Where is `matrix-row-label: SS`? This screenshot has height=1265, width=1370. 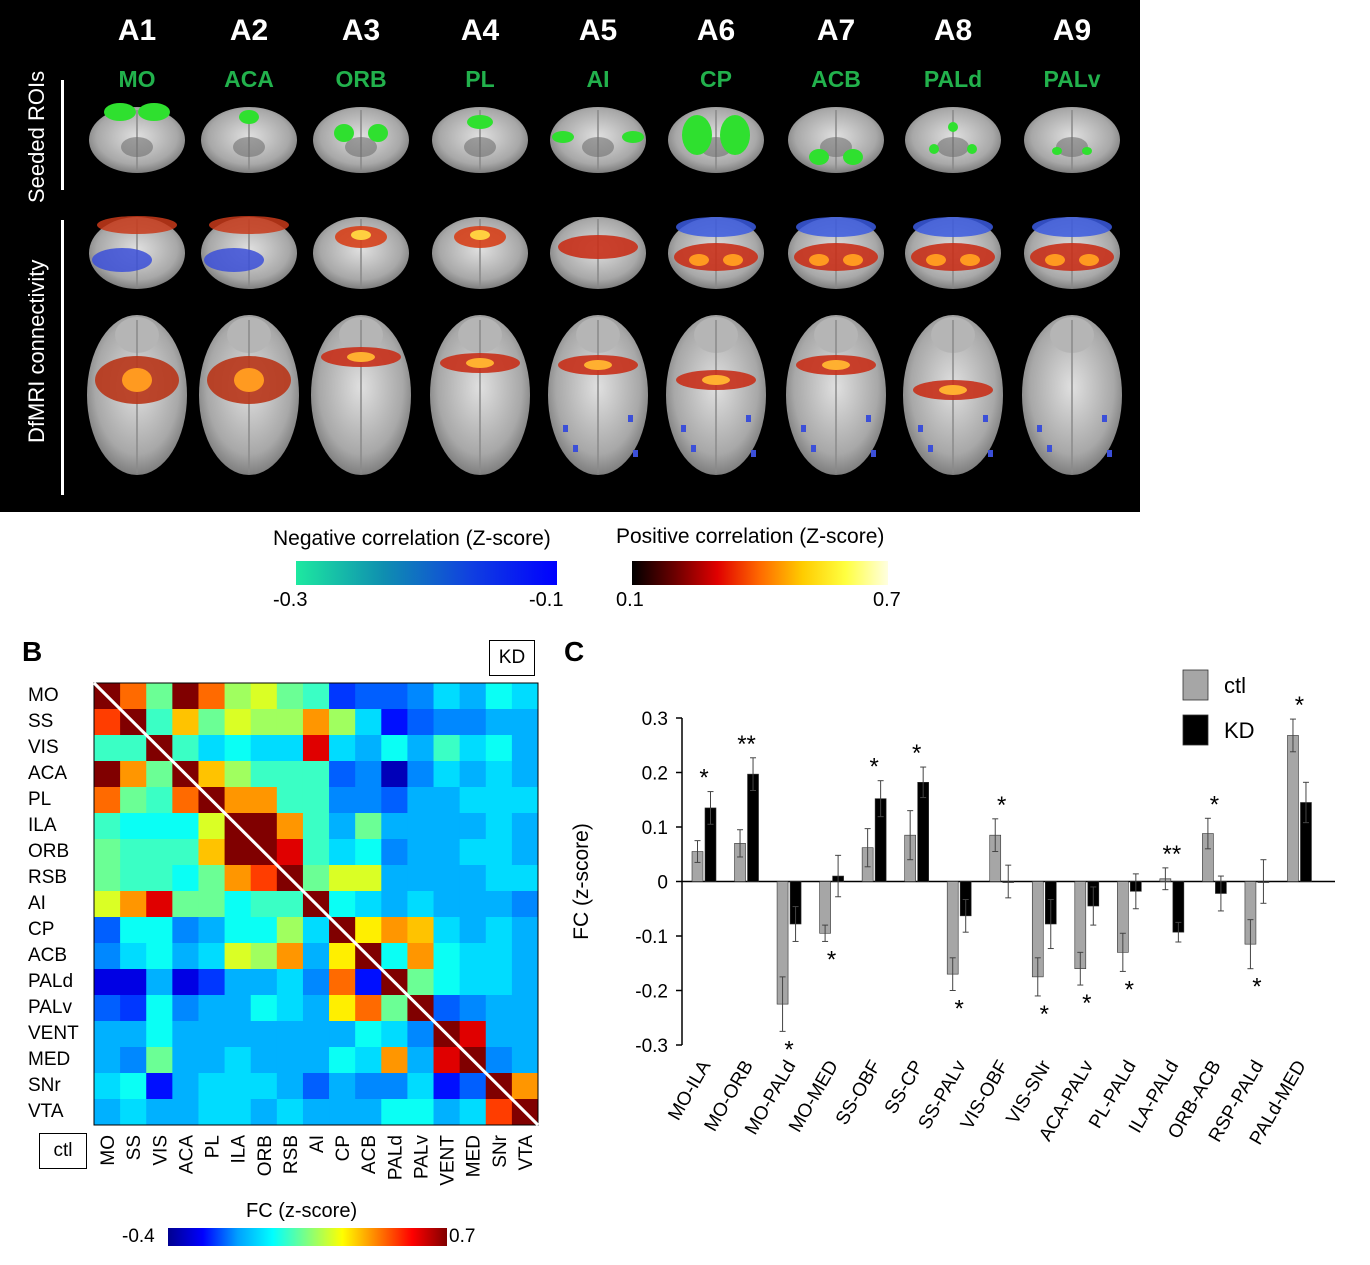 matrix-row-label: SS is located at coordinates (41, 721).